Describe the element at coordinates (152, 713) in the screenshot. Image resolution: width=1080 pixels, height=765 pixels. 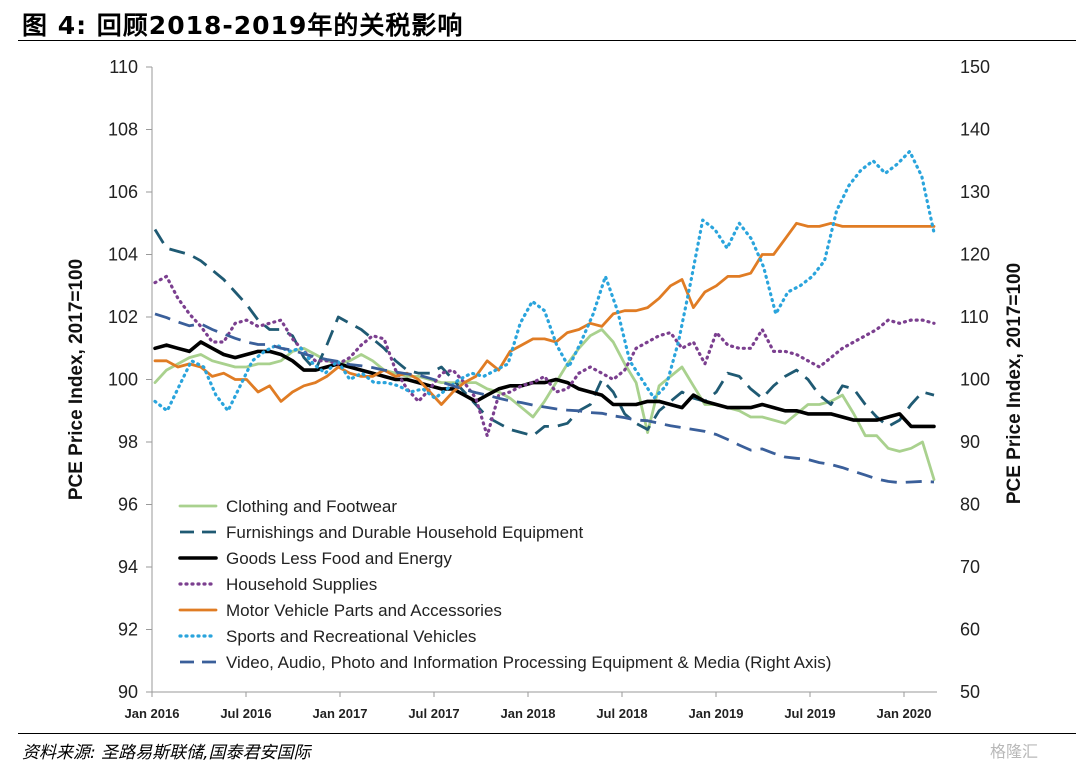
I see `x-tick-label: Jan 2016` at that location.